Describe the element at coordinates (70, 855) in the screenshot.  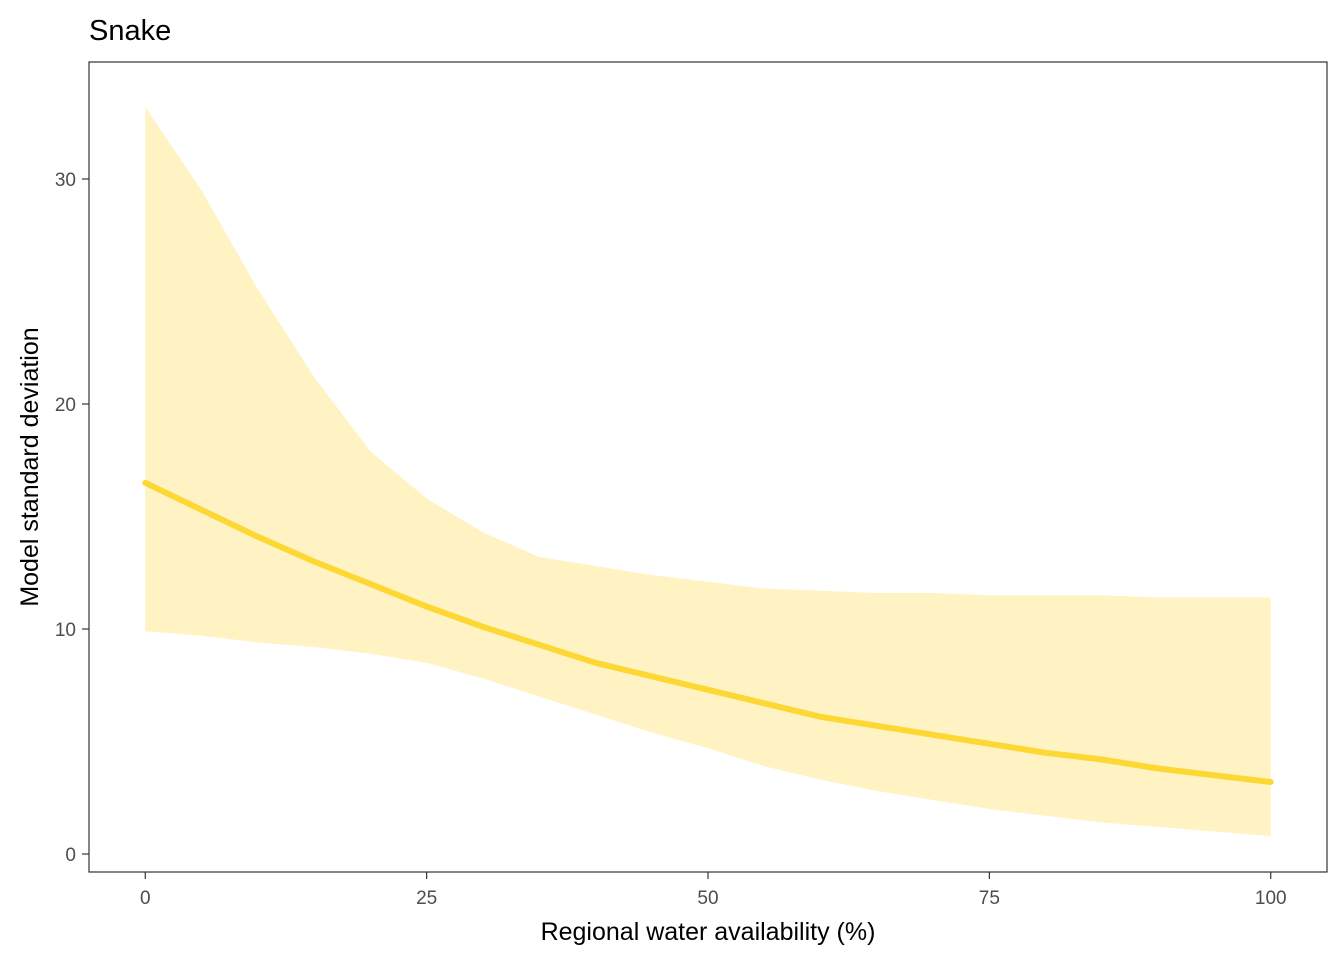
I see `y-tick-label: 0` at that location.